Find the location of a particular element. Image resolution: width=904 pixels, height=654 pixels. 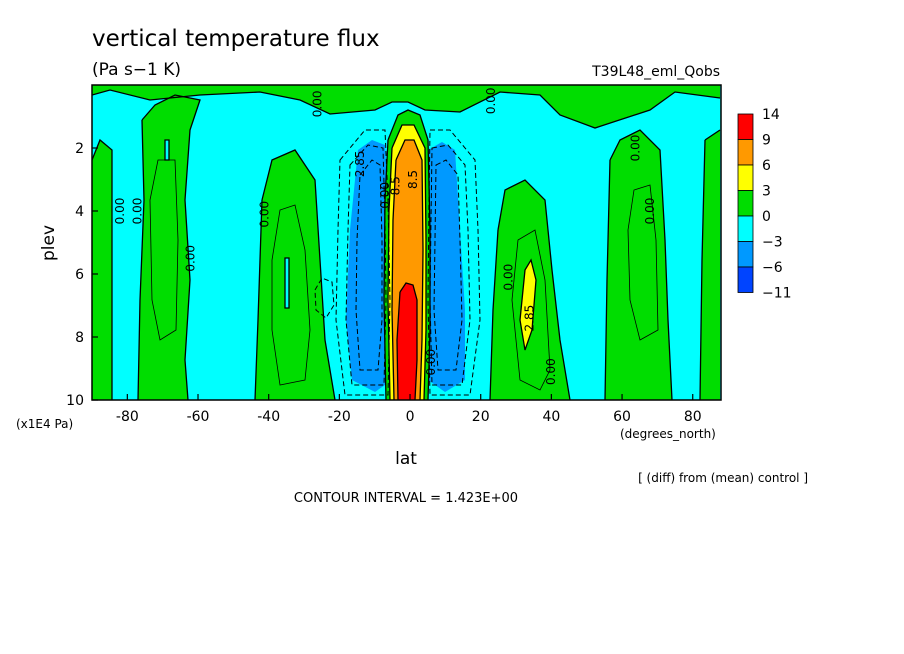

x-tick-label: -80 is located at coordinates (127, 417).